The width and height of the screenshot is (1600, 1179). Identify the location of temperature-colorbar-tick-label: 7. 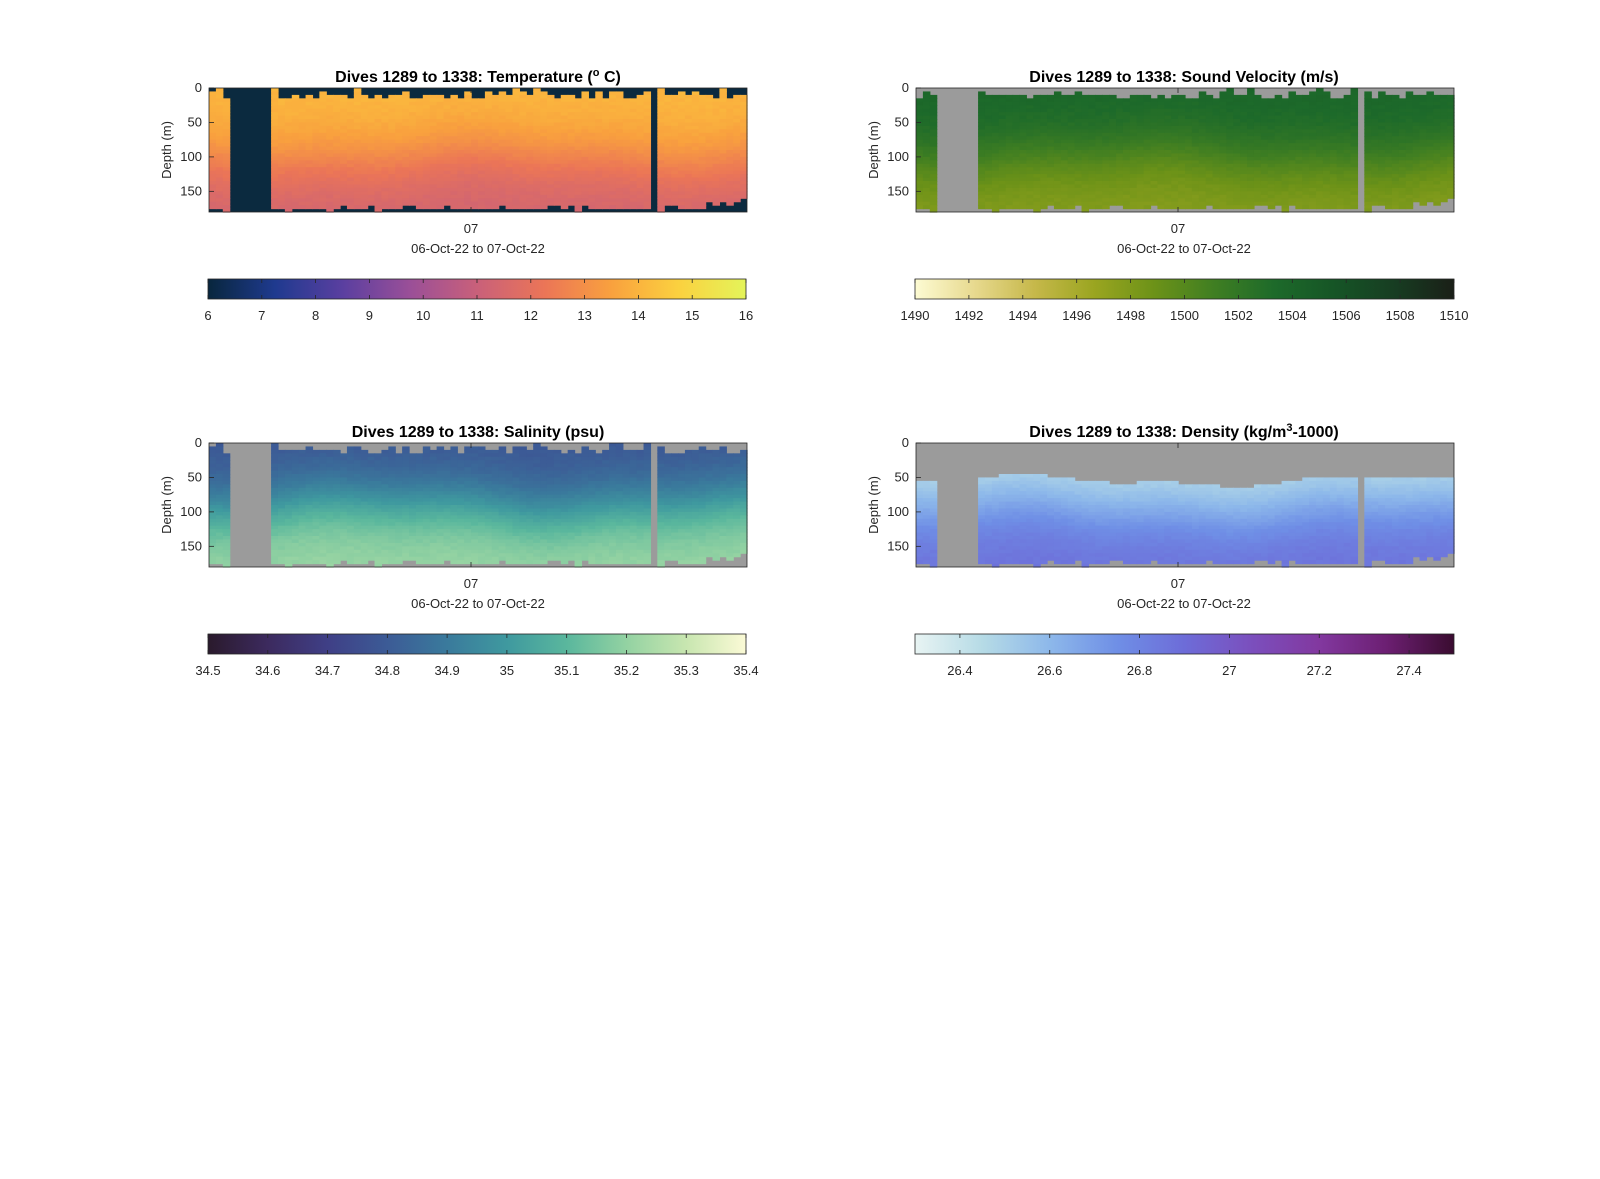
(261, 315).